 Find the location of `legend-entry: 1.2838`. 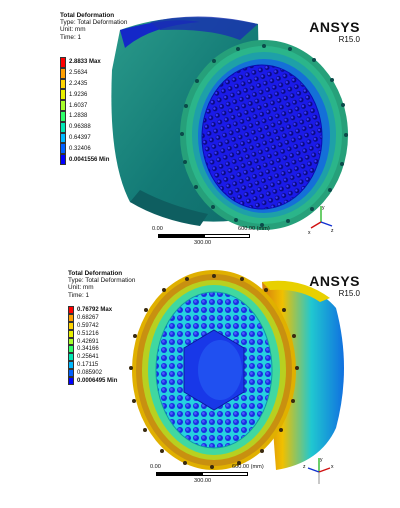

legend-entry: 1.2838 is located at coordinates (84, 116).